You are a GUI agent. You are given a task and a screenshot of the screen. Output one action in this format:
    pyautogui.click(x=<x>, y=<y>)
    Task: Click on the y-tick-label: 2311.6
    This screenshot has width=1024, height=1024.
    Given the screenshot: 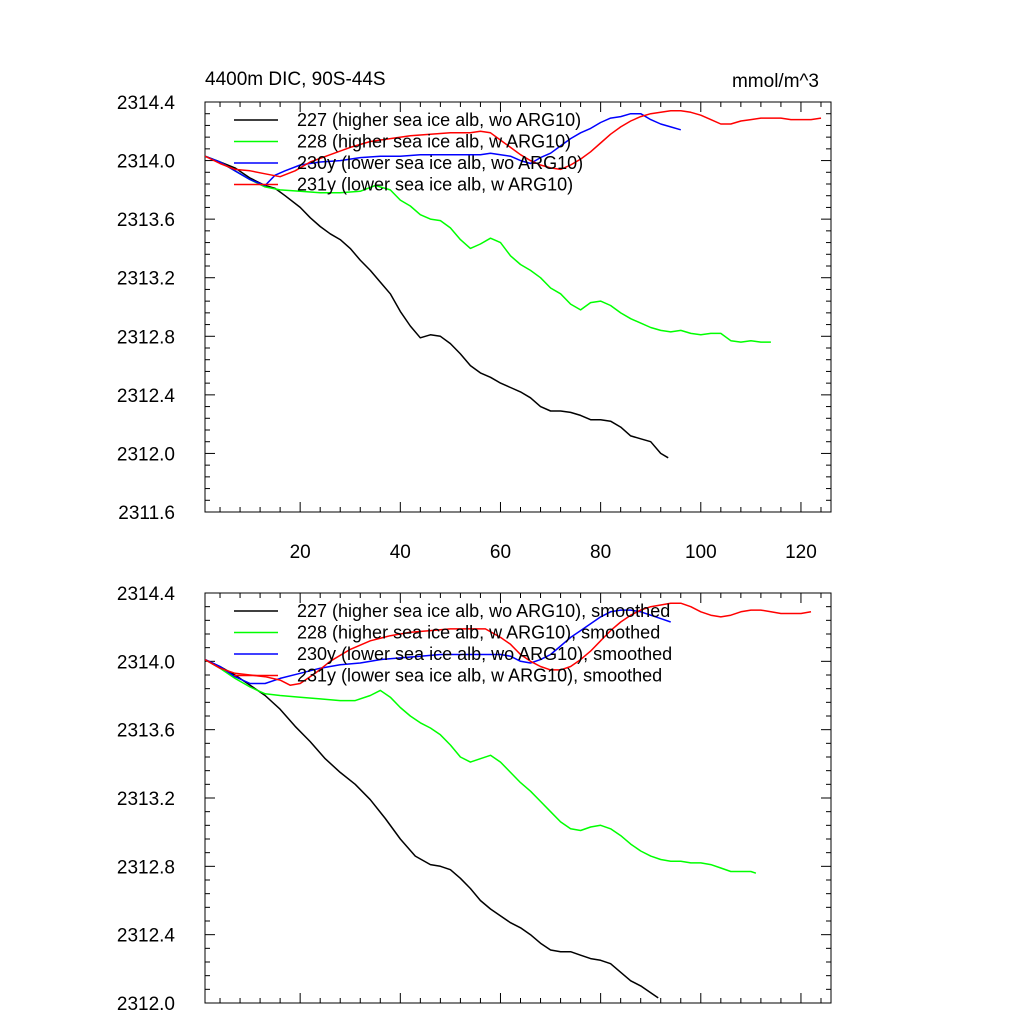 What is the action you would take?
    pyautogui.click(x=146, y=513)
    